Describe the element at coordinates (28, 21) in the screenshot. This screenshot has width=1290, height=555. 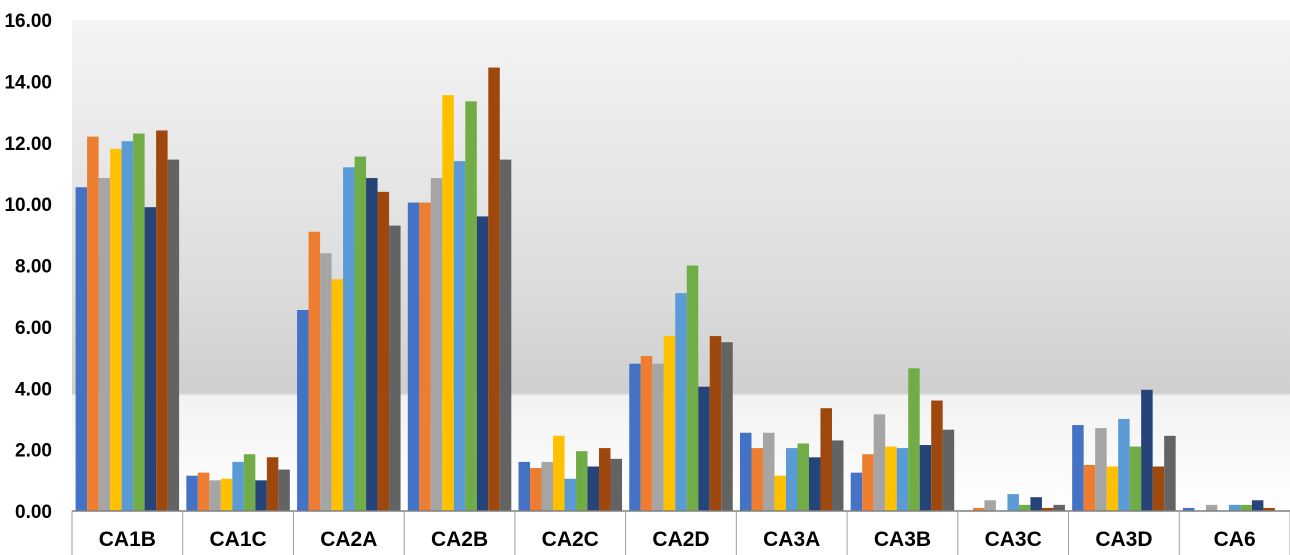
I see `y-tick-label: 16.00` at that location.